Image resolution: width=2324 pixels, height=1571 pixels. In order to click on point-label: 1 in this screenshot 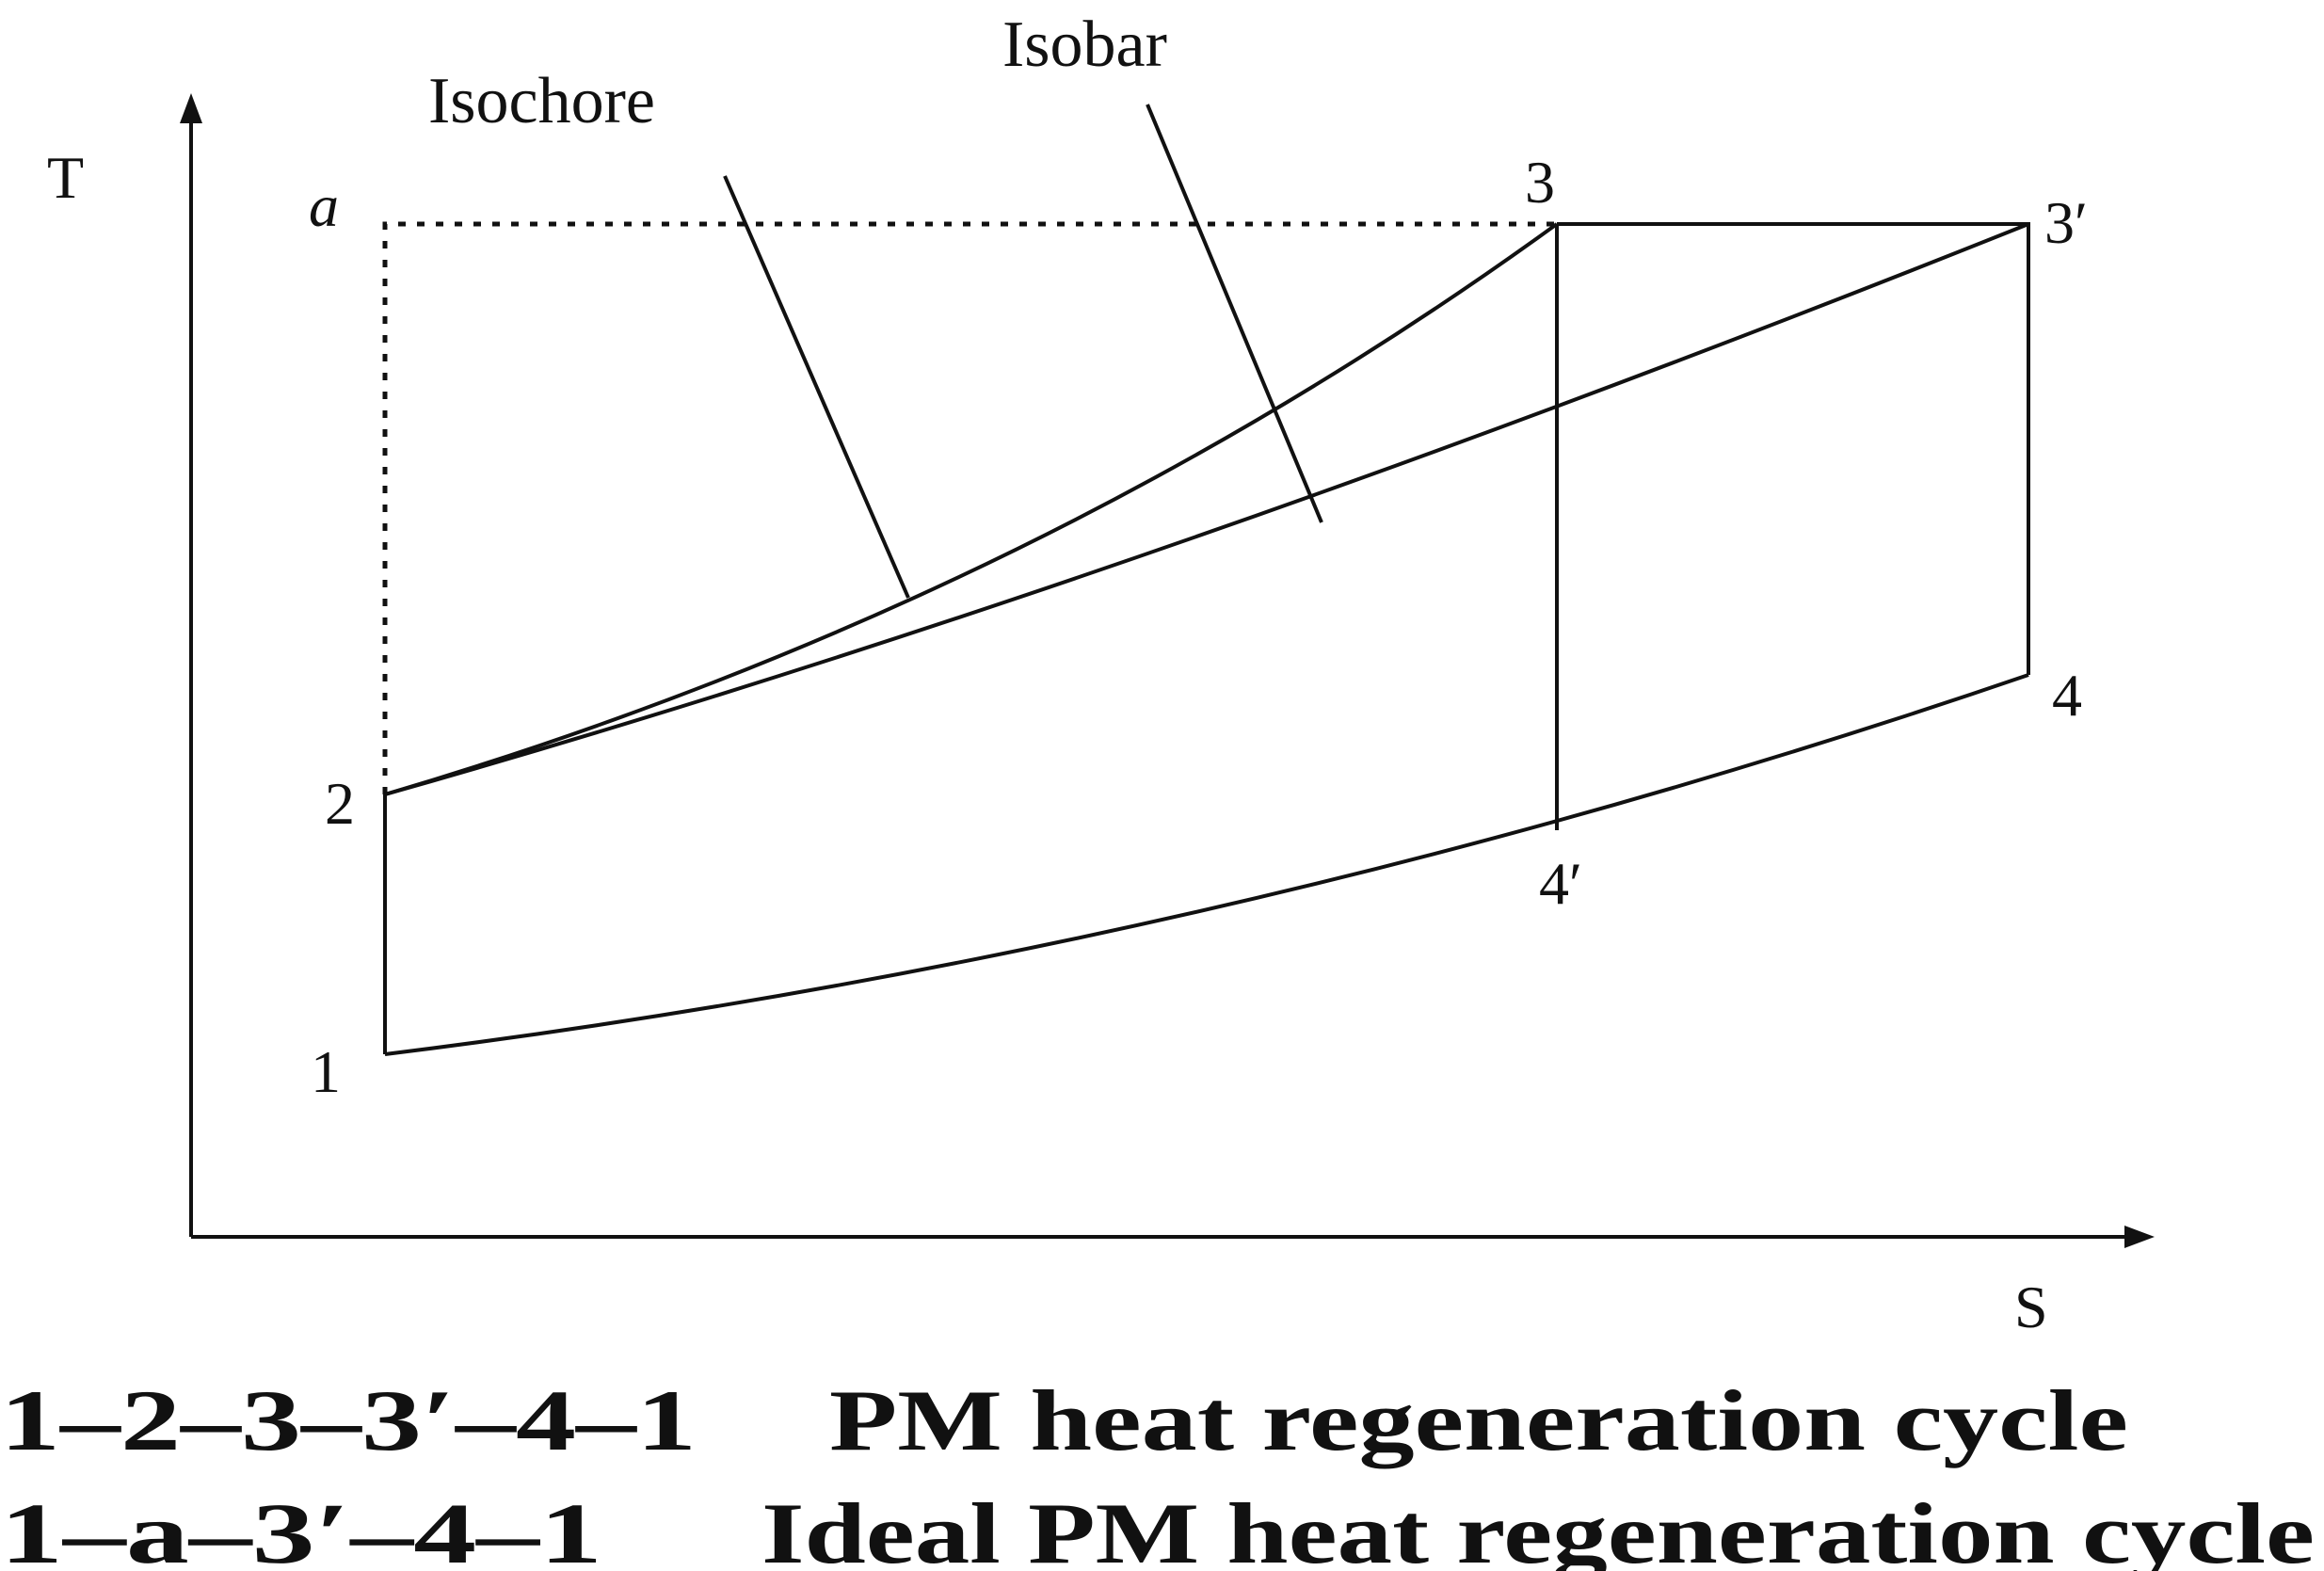, I will do `click(326, 1071)`.